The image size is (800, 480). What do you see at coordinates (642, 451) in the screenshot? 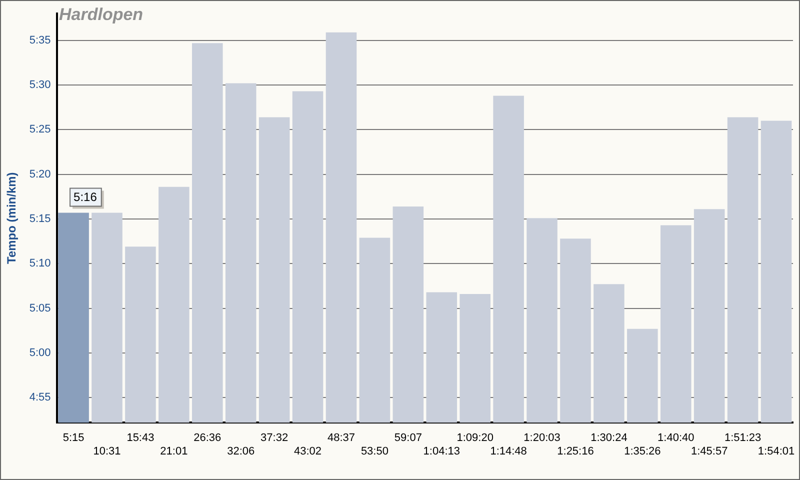
I see `x-tick-label: 1:35:26` at bounding box center [642, 451].